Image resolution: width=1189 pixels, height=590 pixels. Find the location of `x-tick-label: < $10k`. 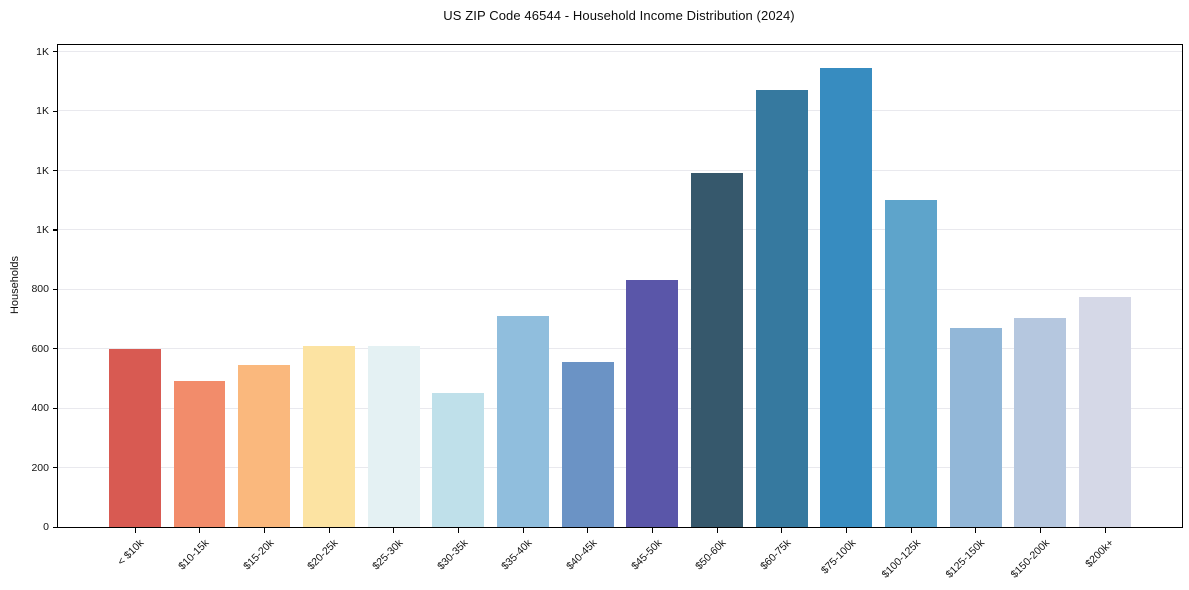

x-tick-label: < $10k is located at coordinates (131, 553).